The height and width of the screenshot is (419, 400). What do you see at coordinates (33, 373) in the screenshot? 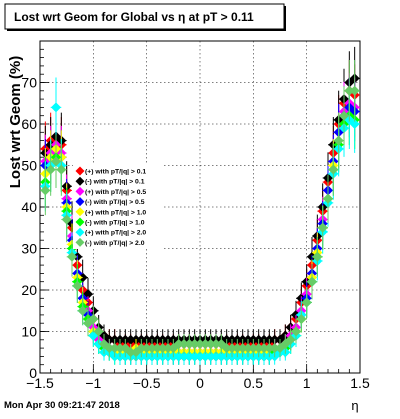
I see `y-tick-label: 0` at bounding box center [33, 373].